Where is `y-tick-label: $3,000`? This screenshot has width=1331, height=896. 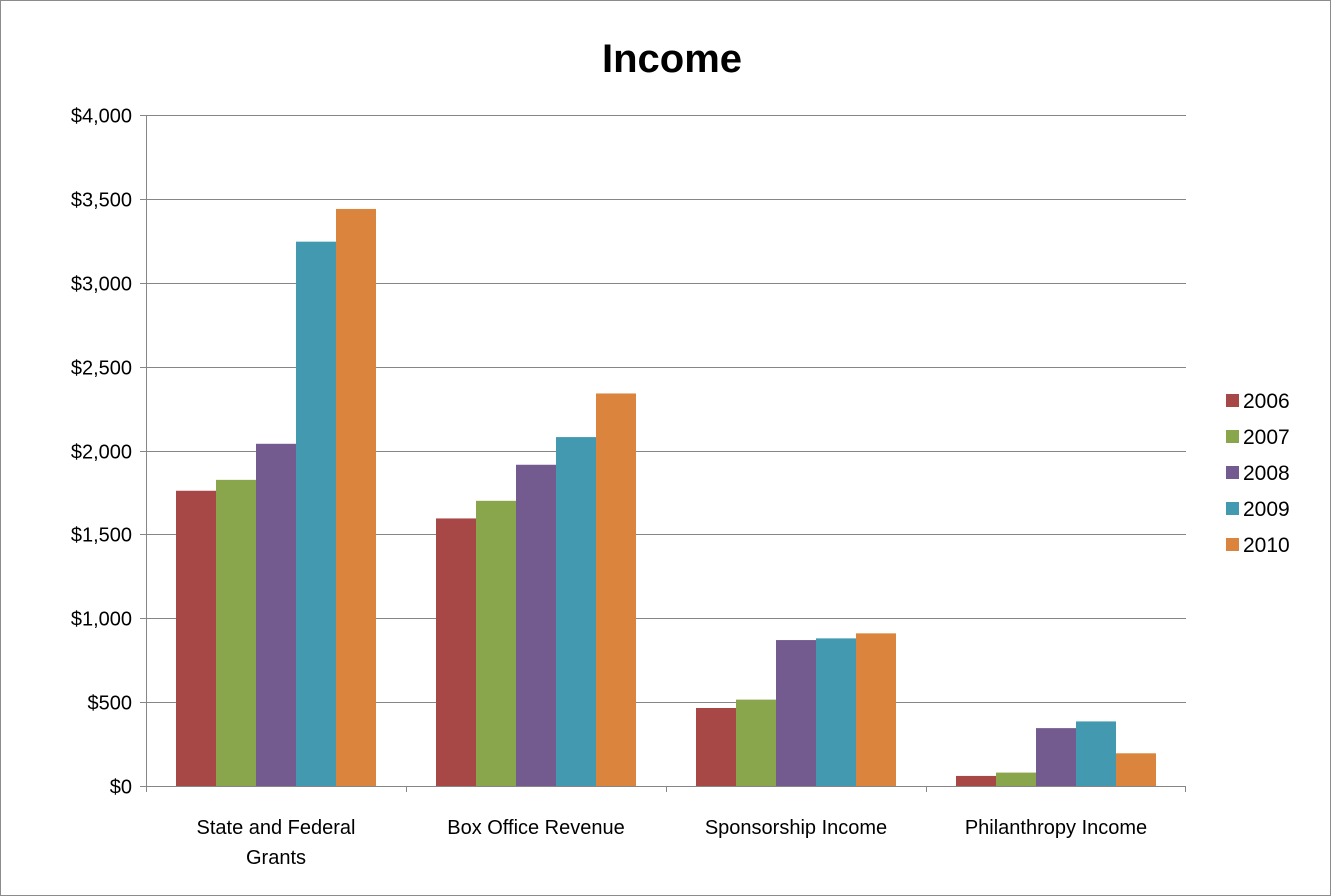
y-tick-label: $3,000 is located at coordinates (101, 285).